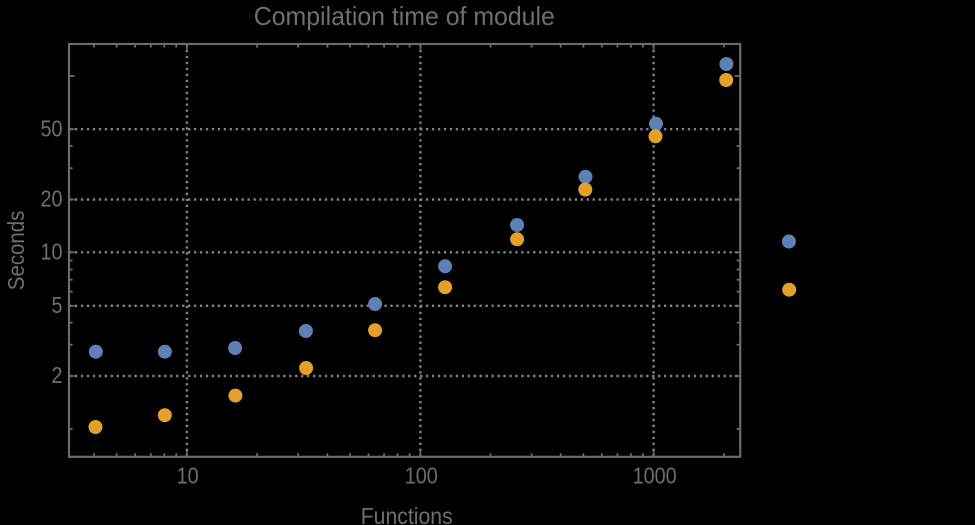  I want to click on svg-text: Functions, so click(407, 514).